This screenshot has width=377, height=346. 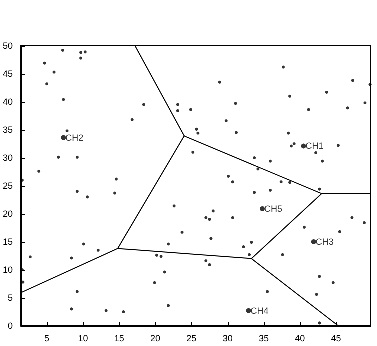 I want to click on annotation: CH4, so click(x=259, y=311).